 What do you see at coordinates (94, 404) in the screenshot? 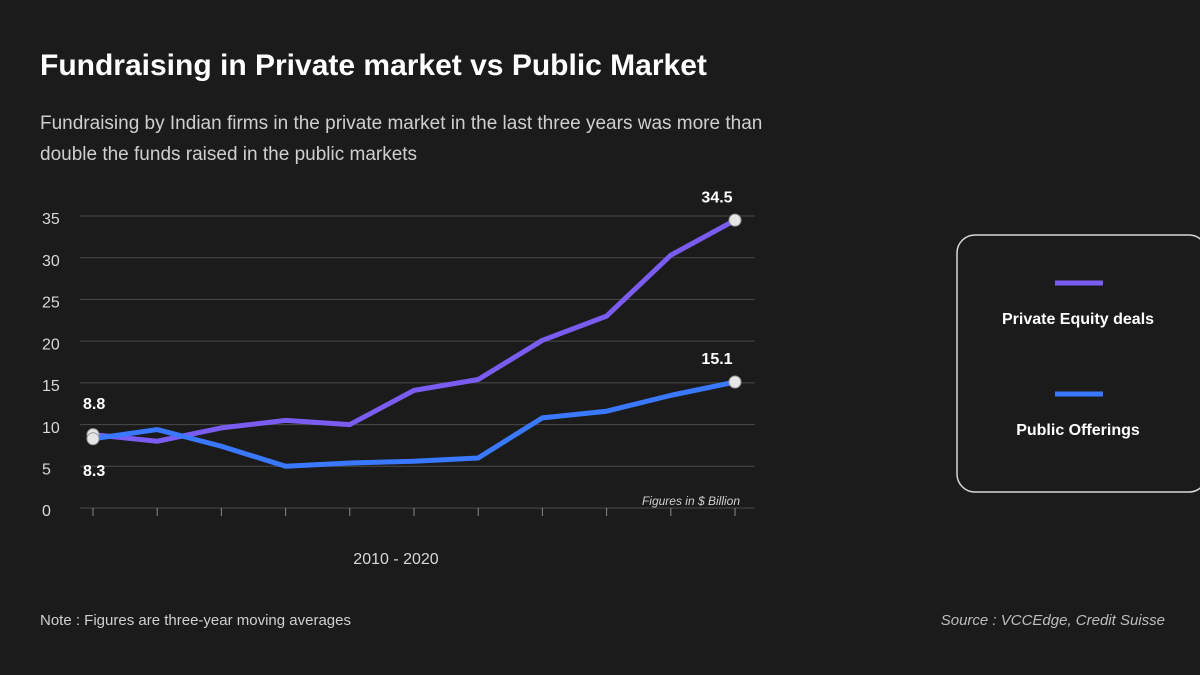
I see `value-label: 8.8` at bounding box center [94, 404].